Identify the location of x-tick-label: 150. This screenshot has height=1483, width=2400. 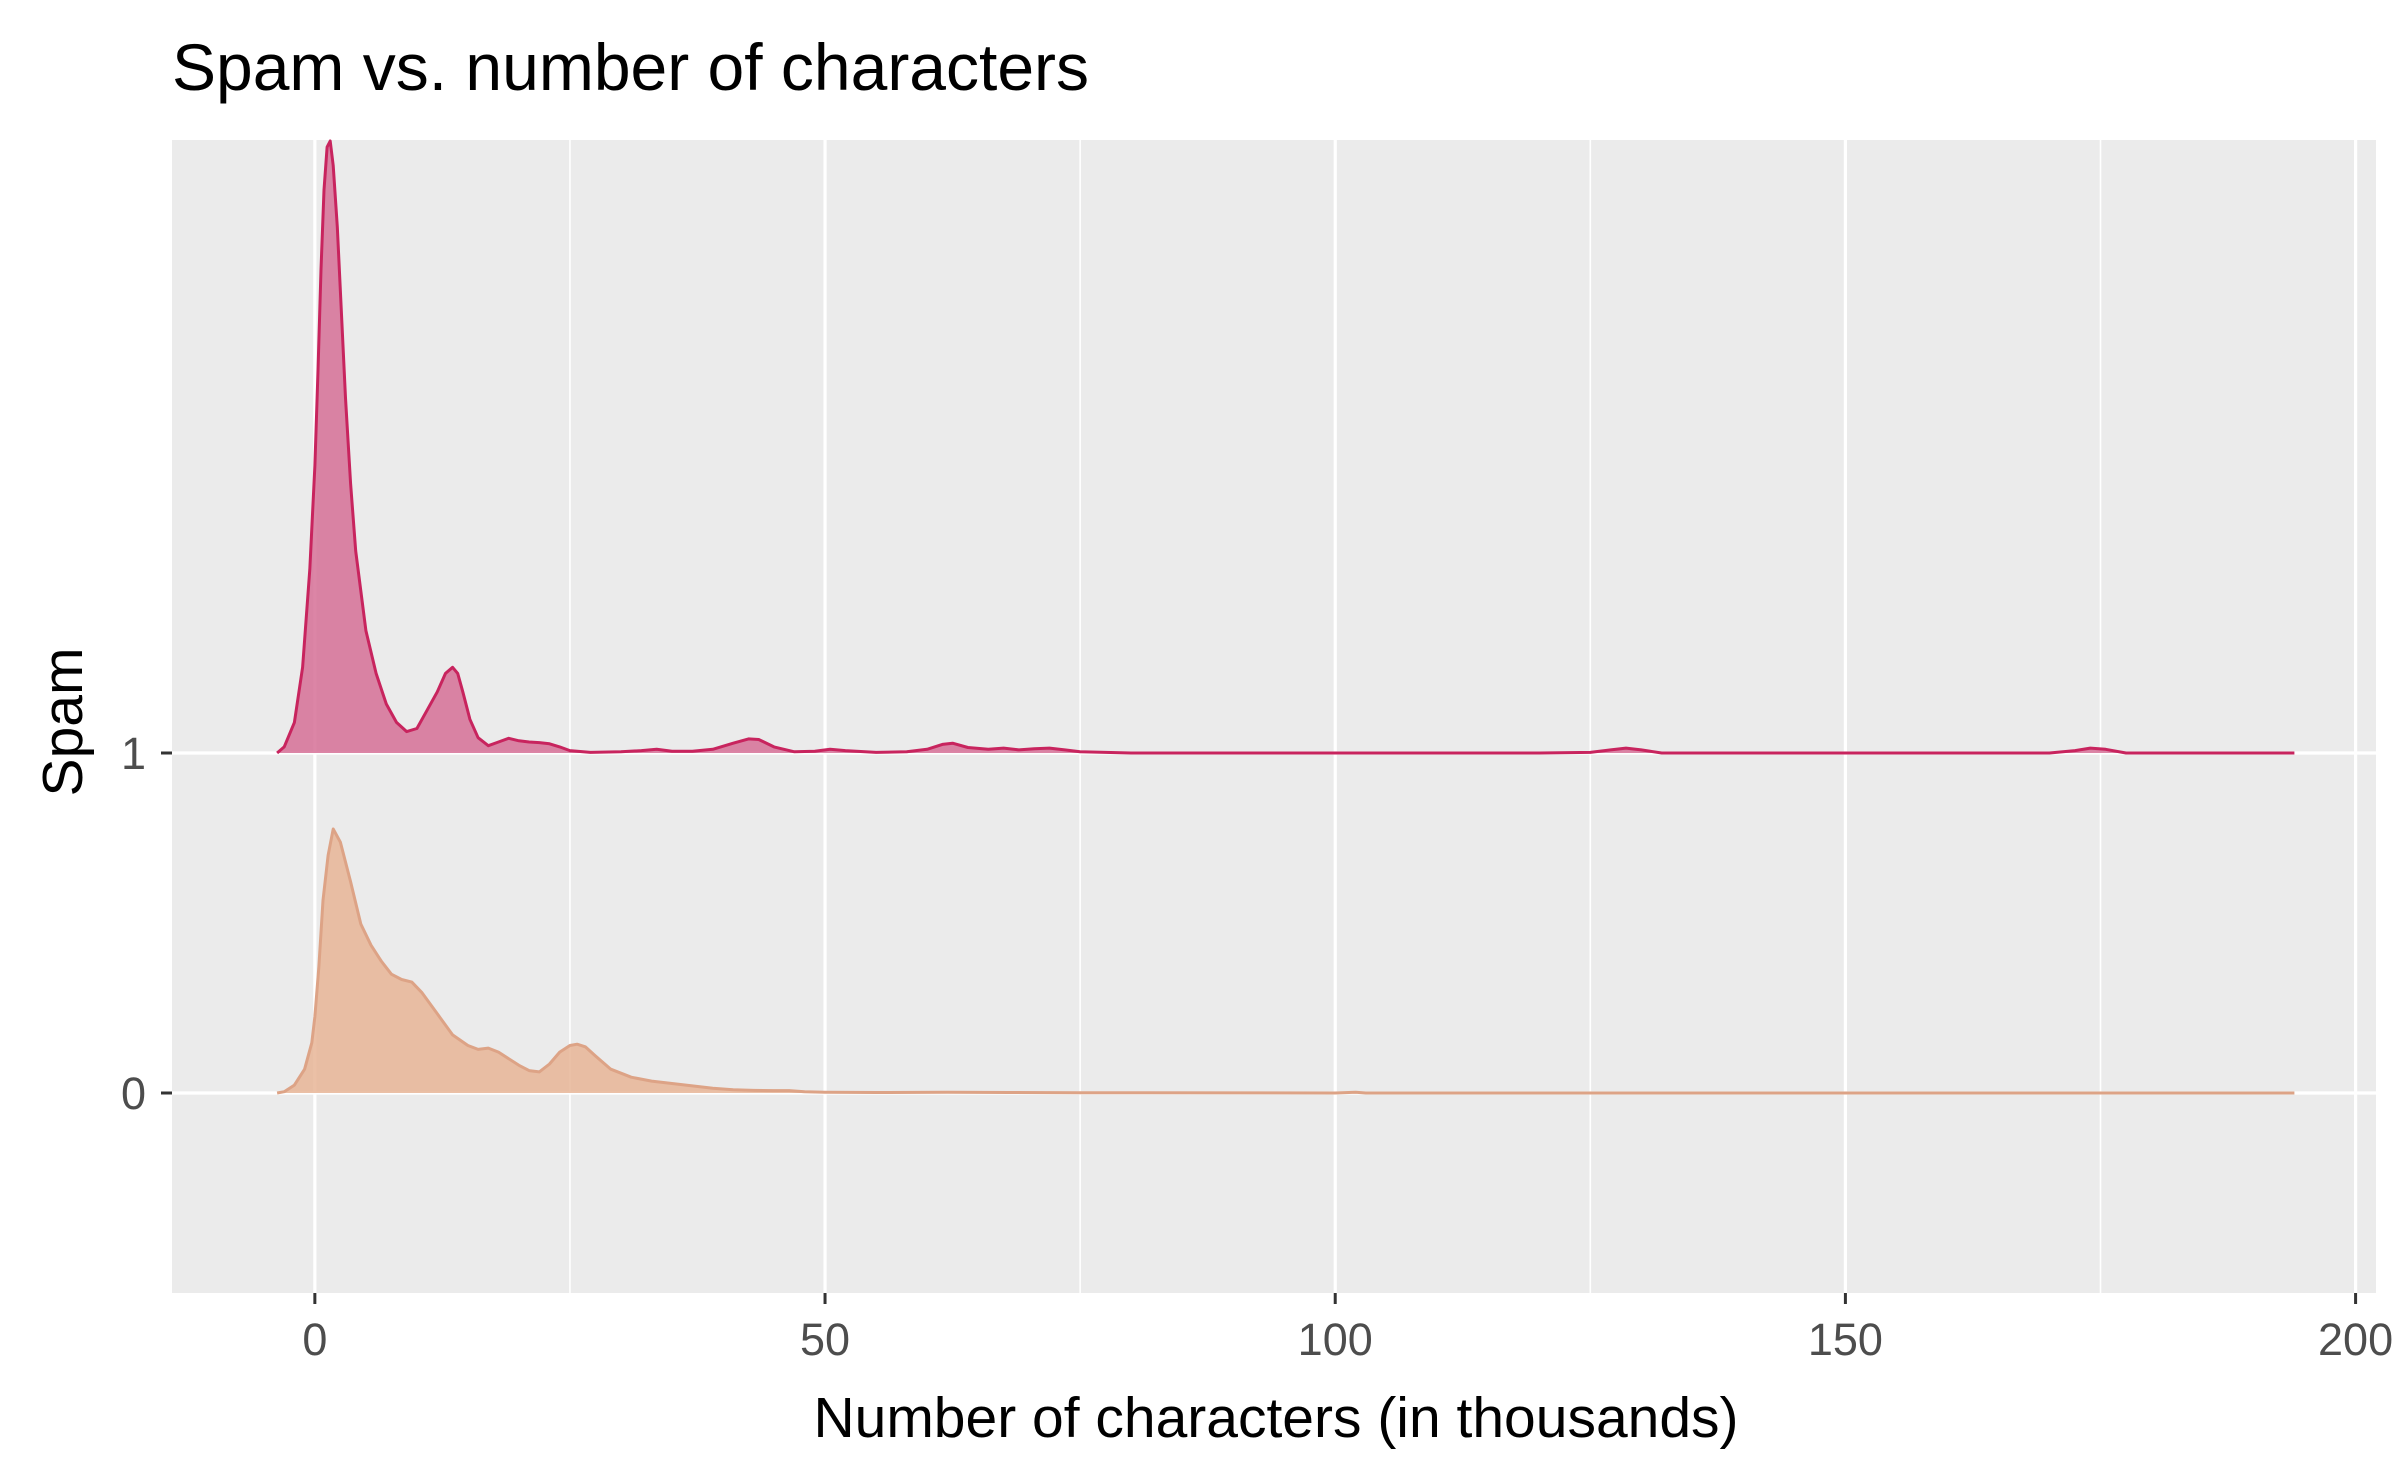
(1845, 1339).